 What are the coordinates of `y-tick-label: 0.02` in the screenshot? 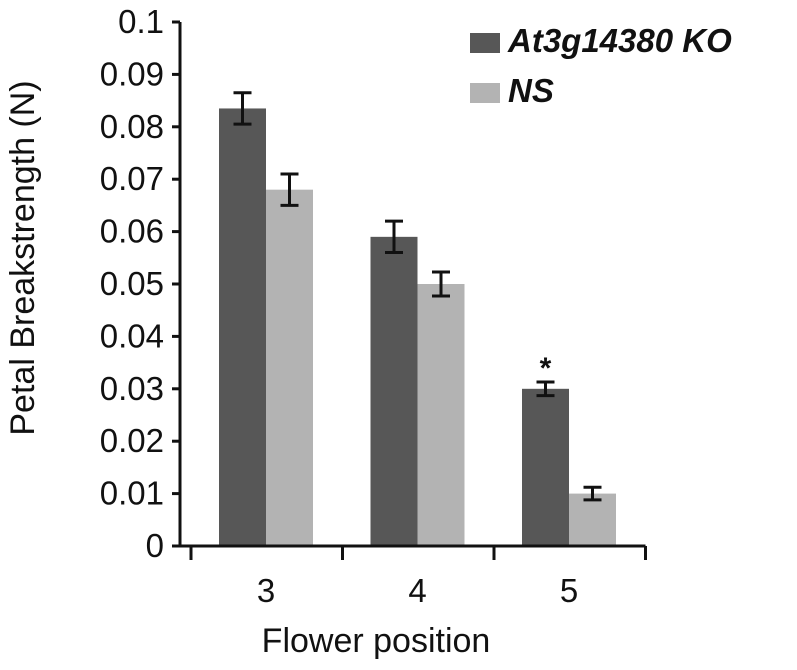 It's located at (132, 440).